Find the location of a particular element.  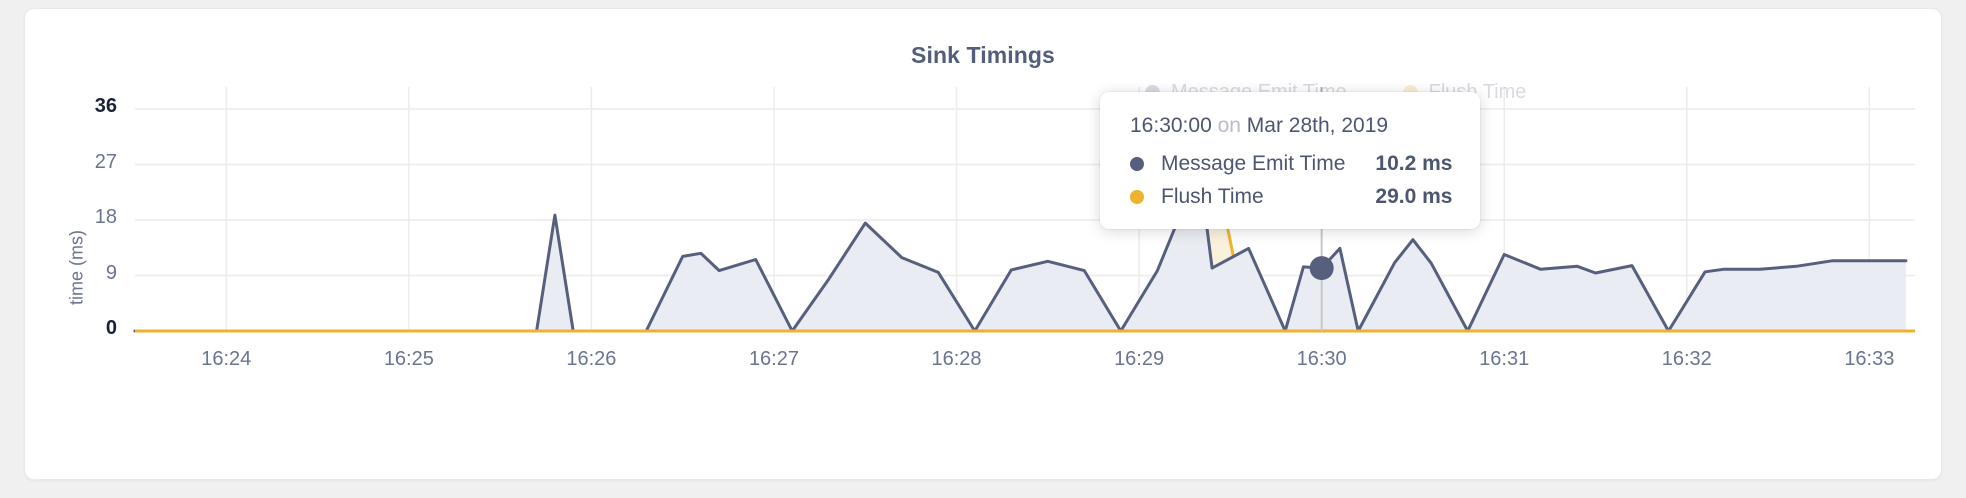

x-tick-label: 16:27 is located at coordinates (773, 359).